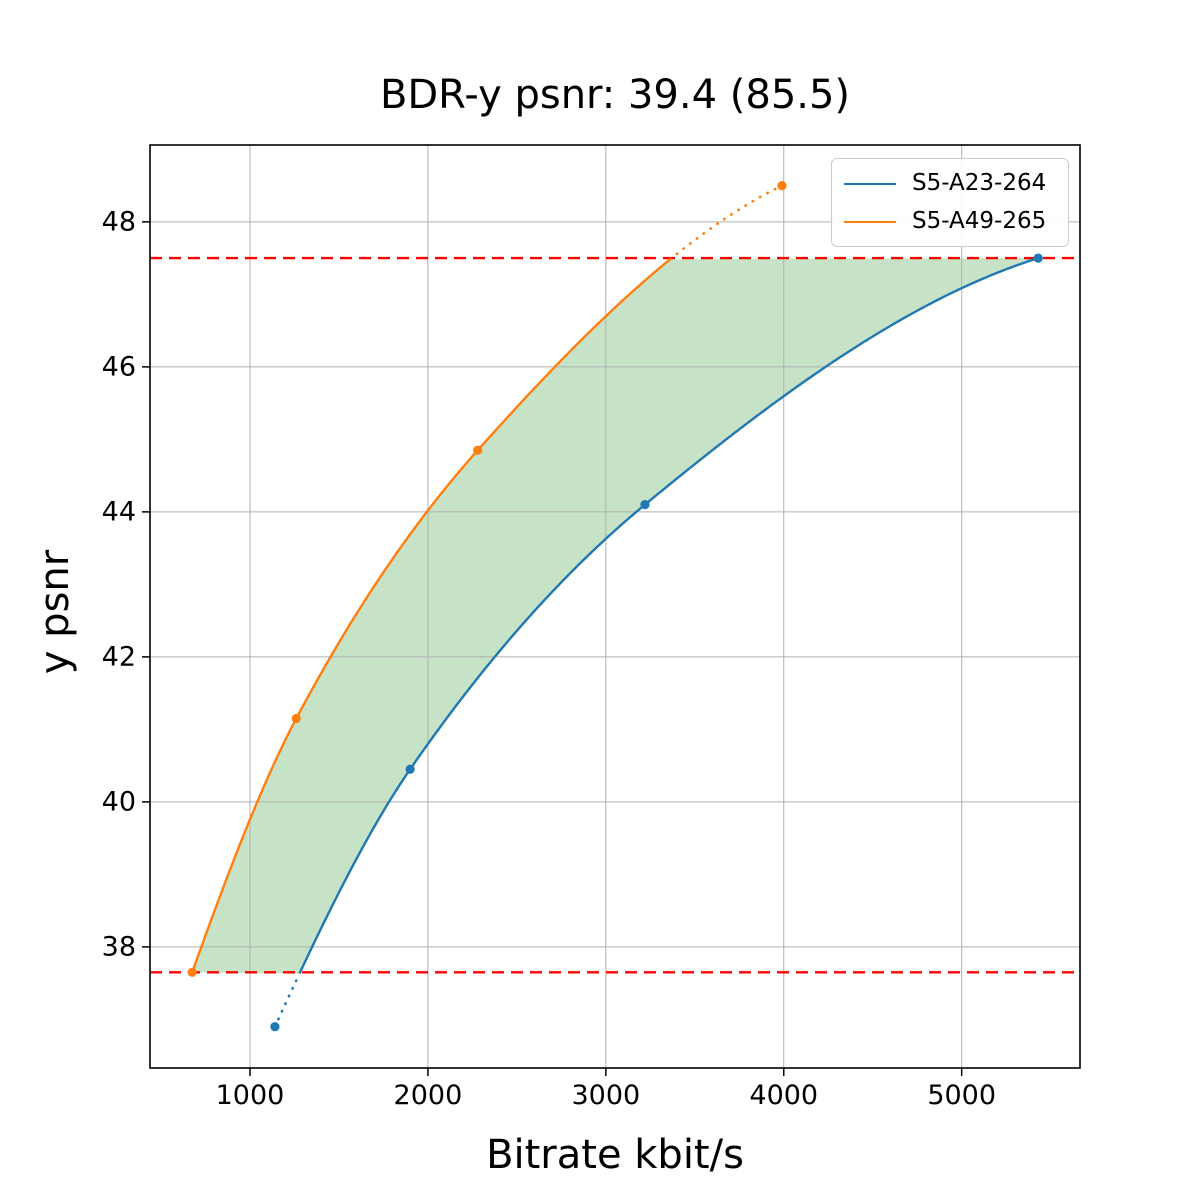 Image resolution: width=1200 pixels, height=1200 pixels. What do you see at coordinates (950, 202) in the screenshot?
I see `legend: S5-A23-264 S5-A49-265` at bounding box center [950, 202].